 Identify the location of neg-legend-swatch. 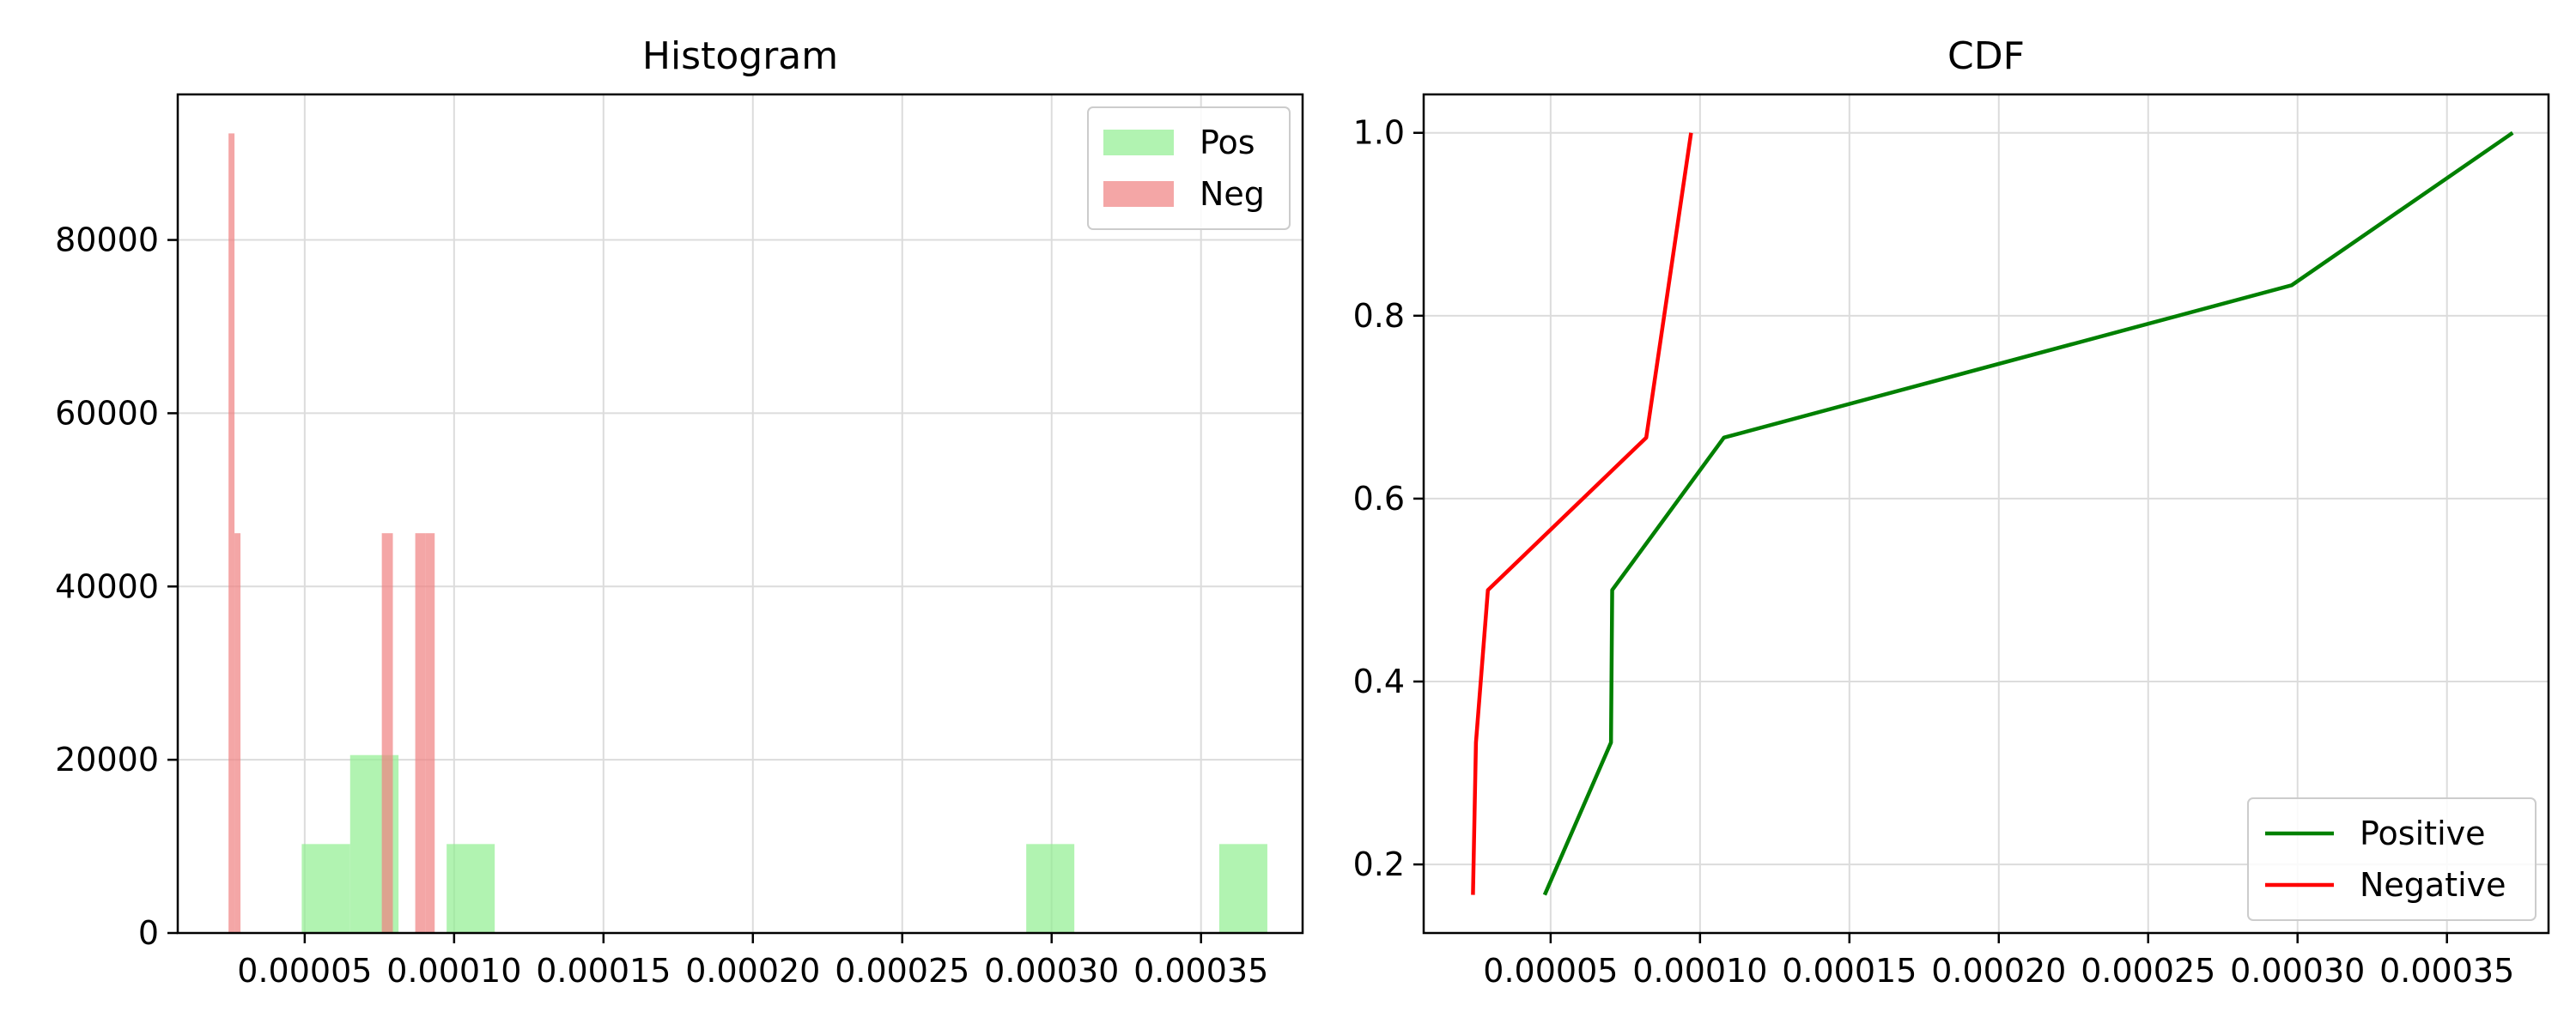
(1138, 194).